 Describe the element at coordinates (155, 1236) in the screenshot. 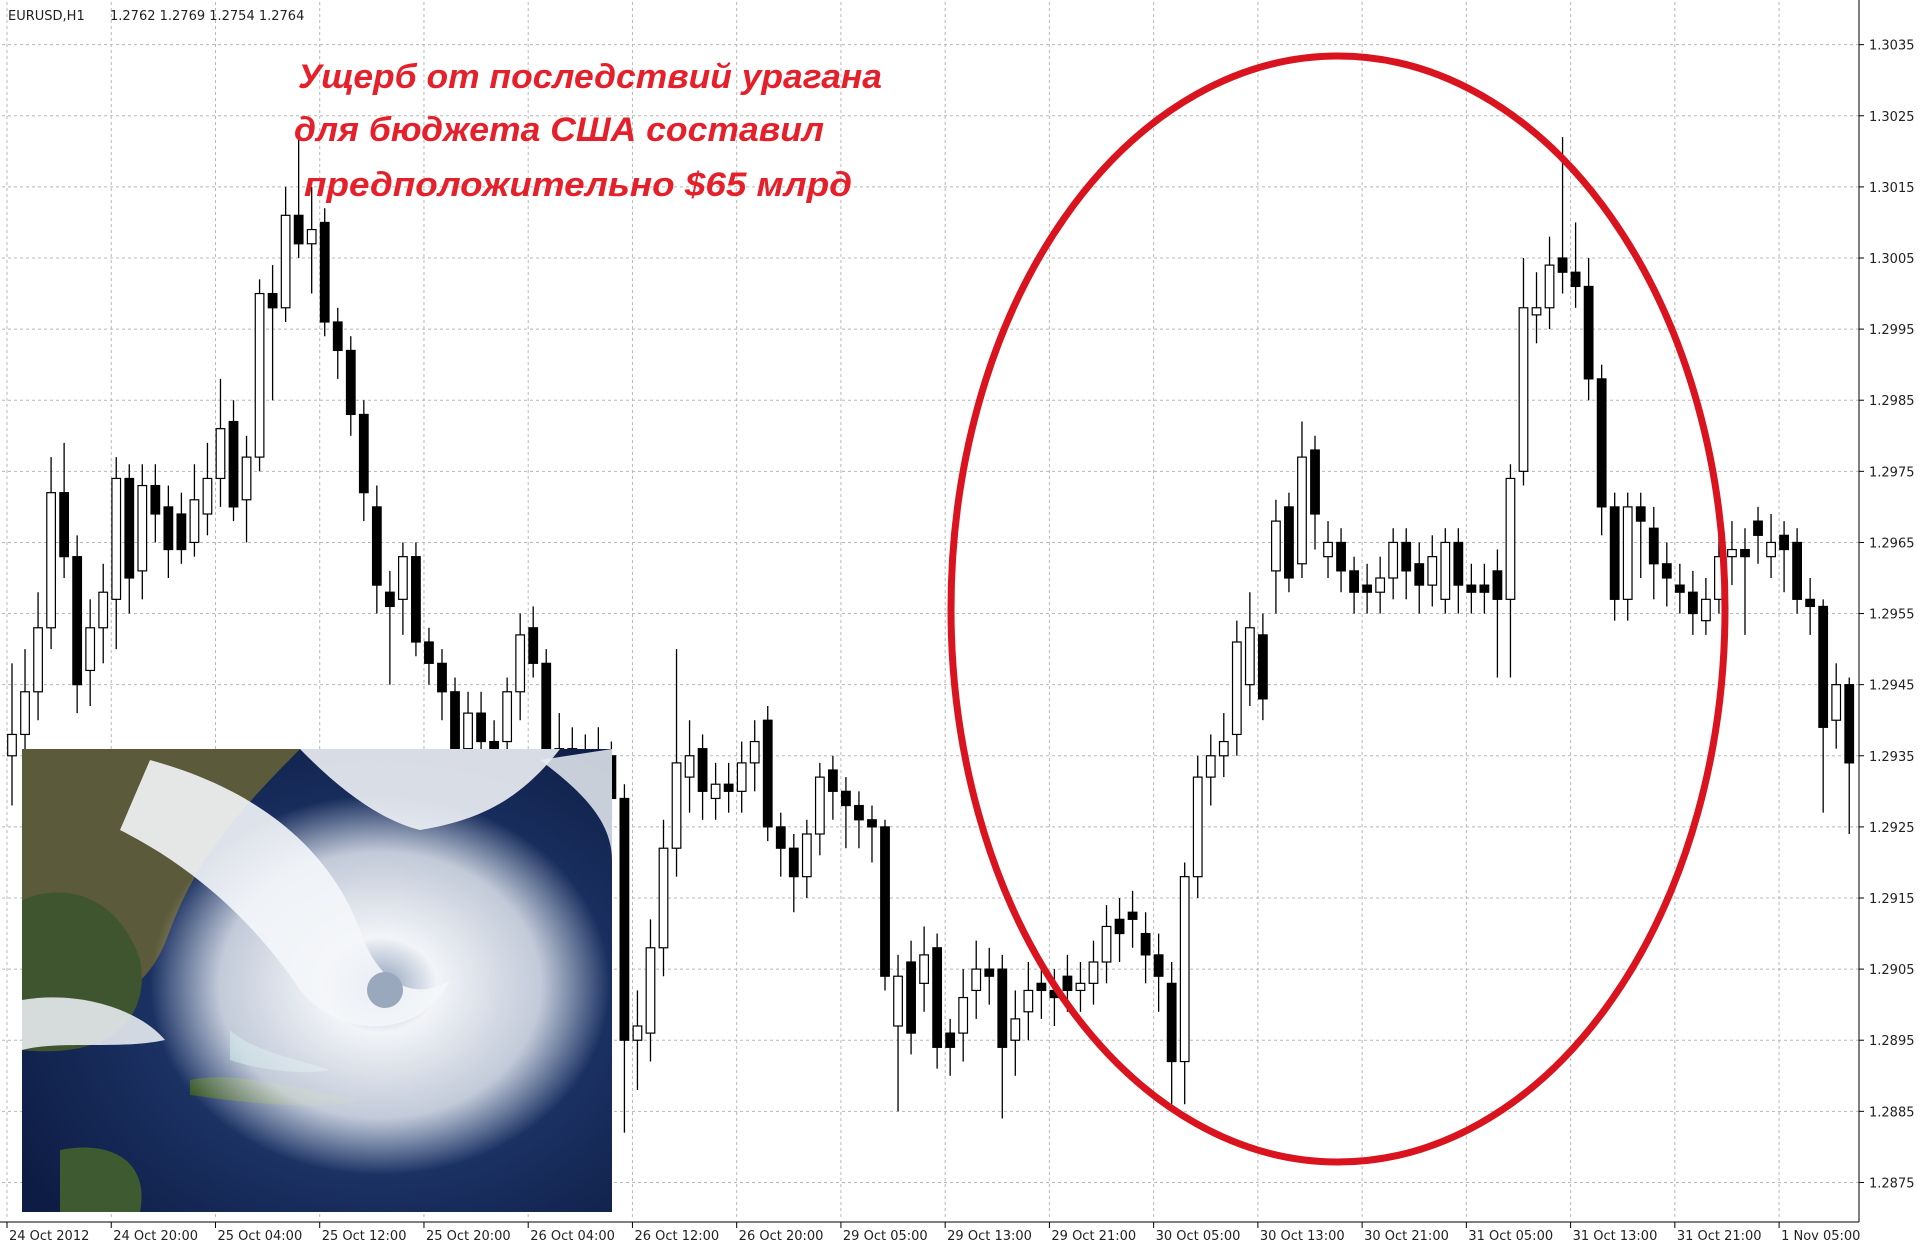

I see `x-tick-label: 24 Oct 20:00` at that location.